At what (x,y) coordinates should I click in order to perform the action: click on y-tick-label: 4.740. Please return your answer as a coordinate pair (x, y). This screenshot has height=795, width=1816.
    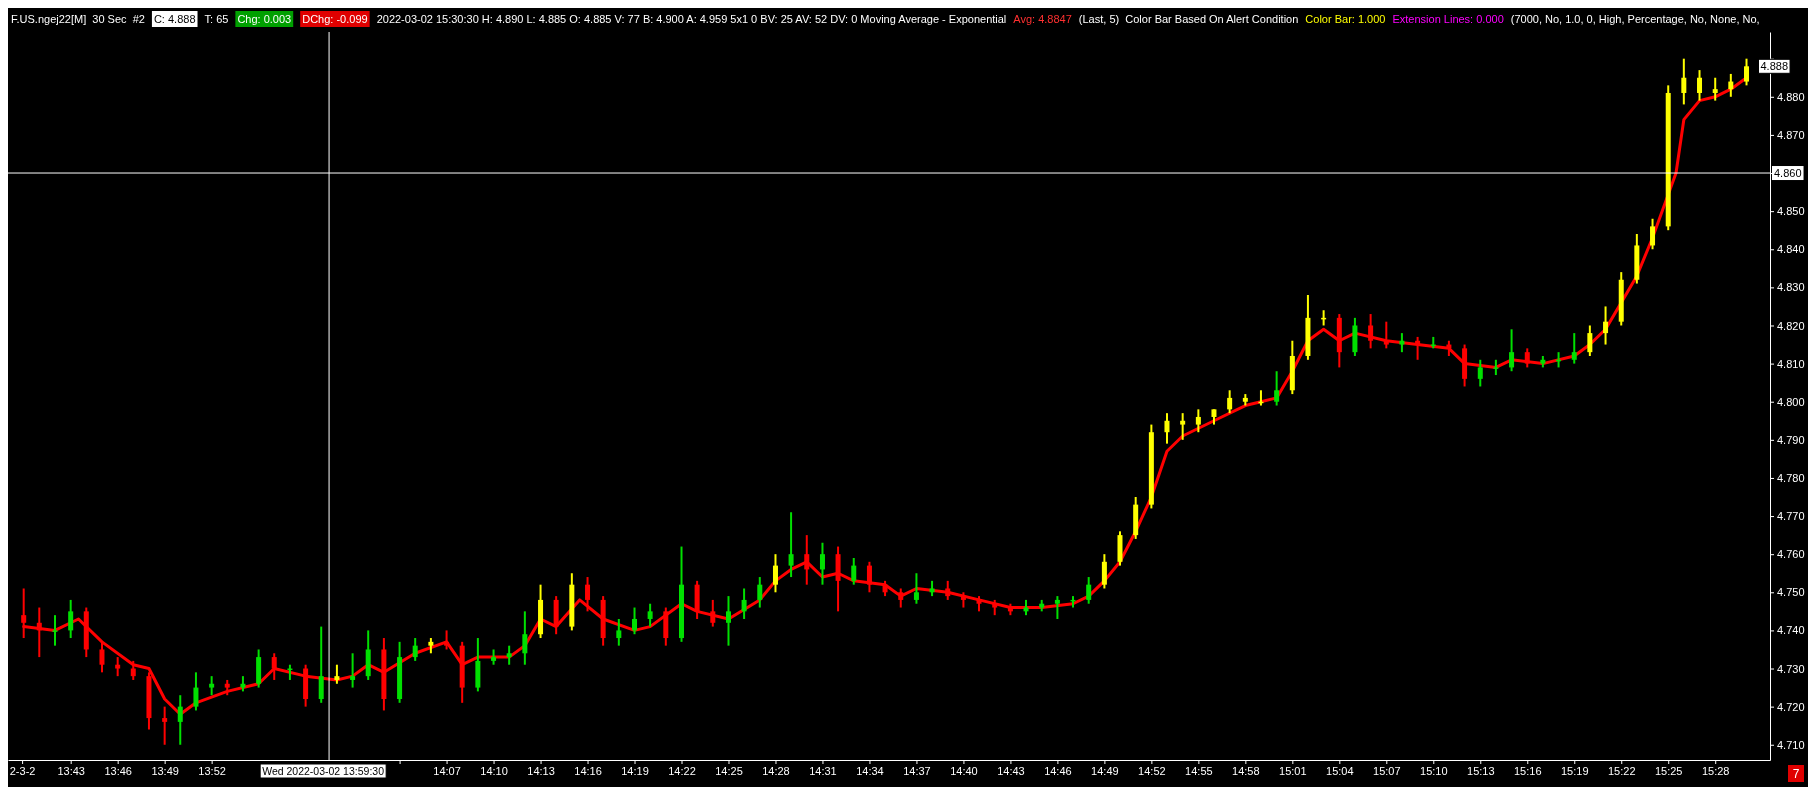
    Looking at the image, I should click on (1791, 630).